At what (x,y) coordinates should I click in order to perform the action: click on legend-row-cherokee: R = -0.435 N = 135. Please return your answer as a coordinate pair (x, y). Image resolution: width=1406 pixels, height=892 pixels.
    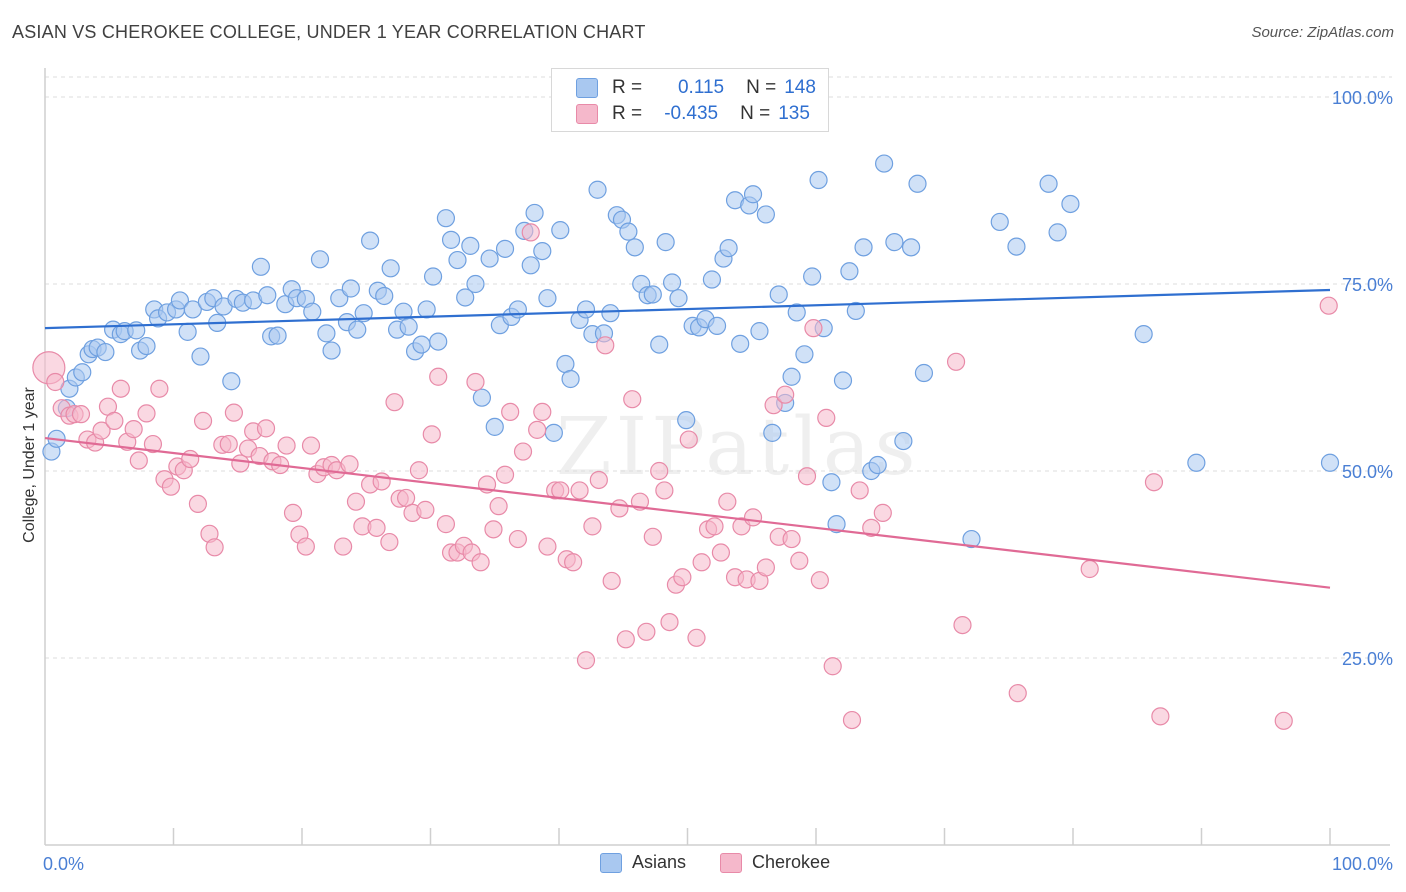
    Looking at the image, I should click on (693, 114).